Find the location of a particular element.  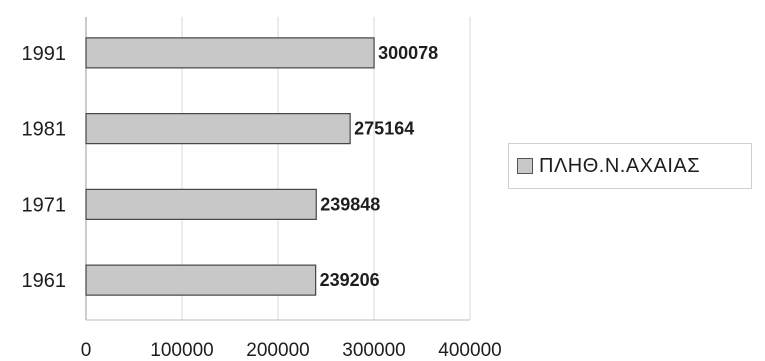

y-tick-label: 1961 is located at coordinates (44, 281).